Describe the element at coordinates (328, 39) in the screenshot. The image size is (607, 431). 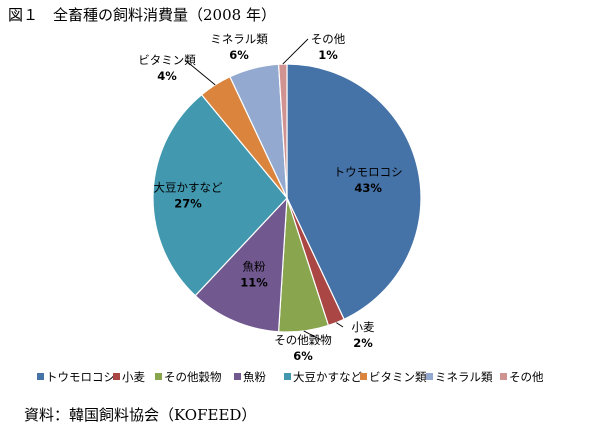
I see `slice-label-8: その他` at that location.